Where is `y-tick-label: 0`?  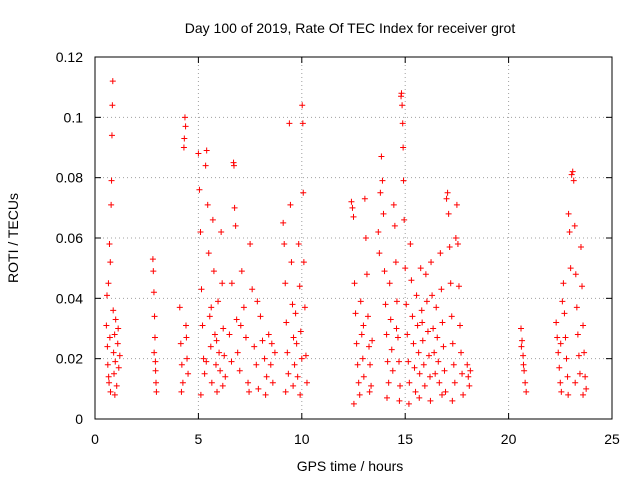 y-tick-label: 0 is located at coordinates (79, 419).